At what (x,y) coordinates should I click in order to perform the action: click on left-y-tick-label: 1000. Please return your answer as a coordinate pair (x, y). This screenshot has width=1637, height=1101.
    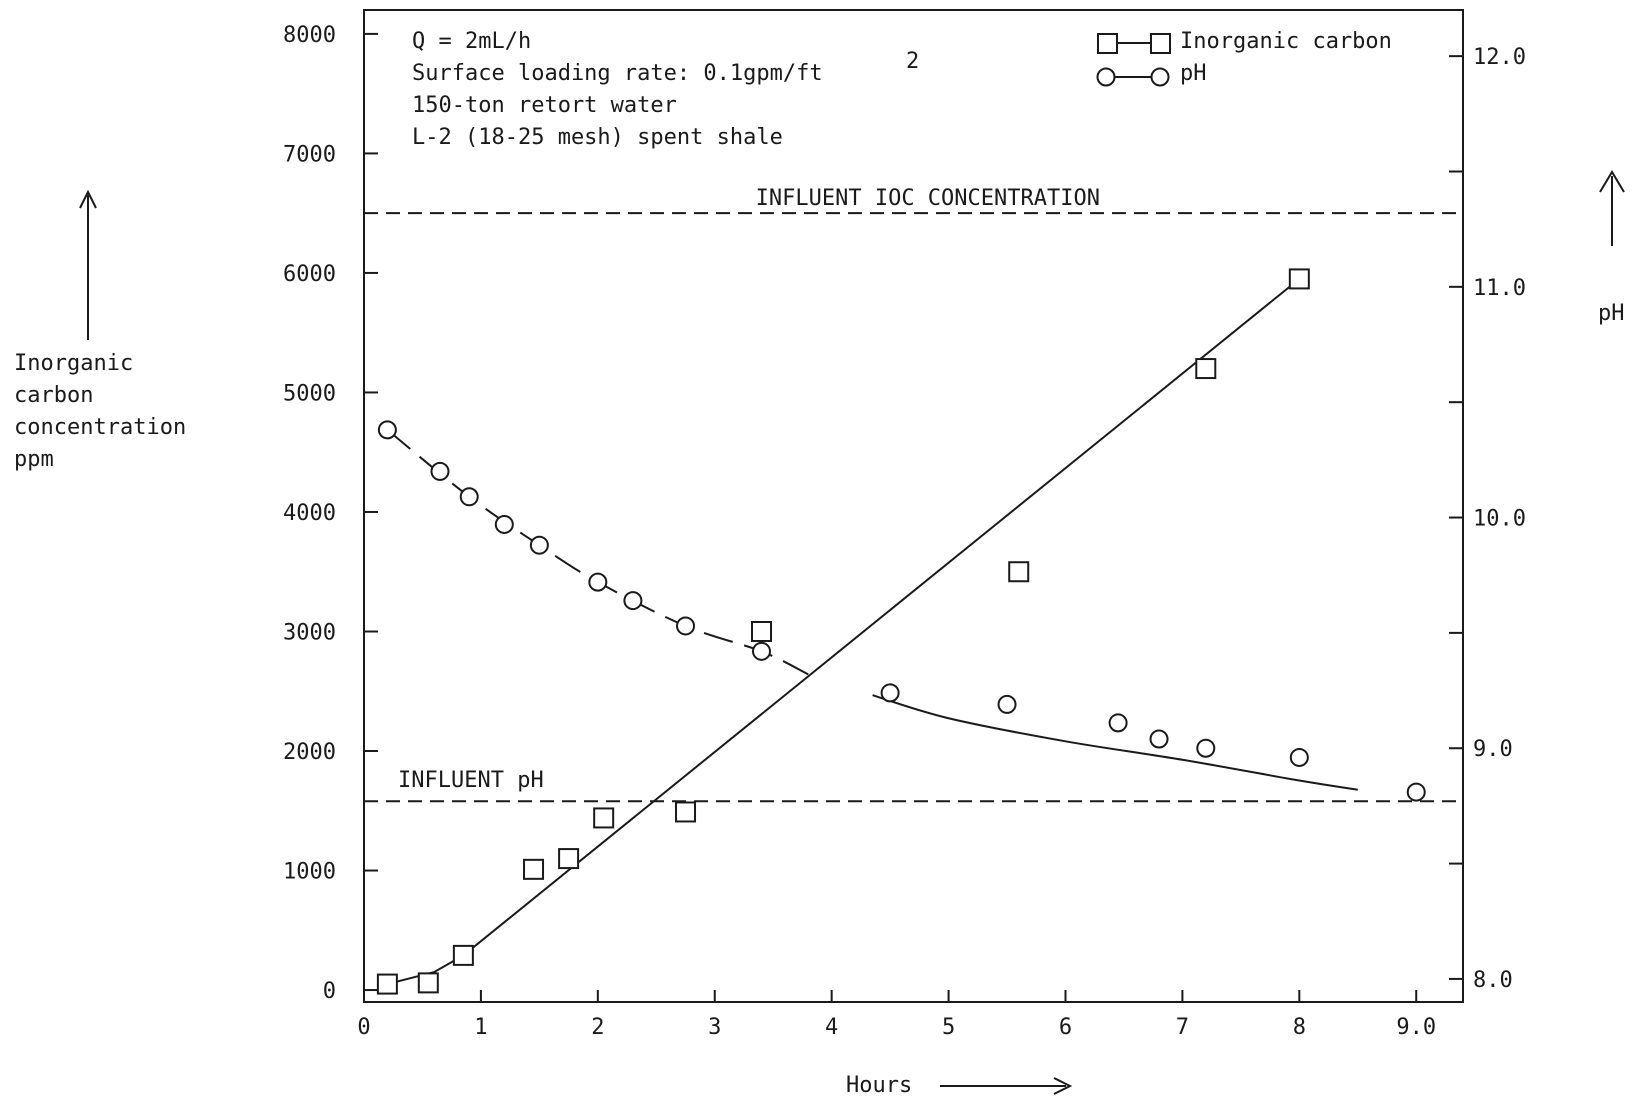
    Looking at the image, I should click on (309, 872).